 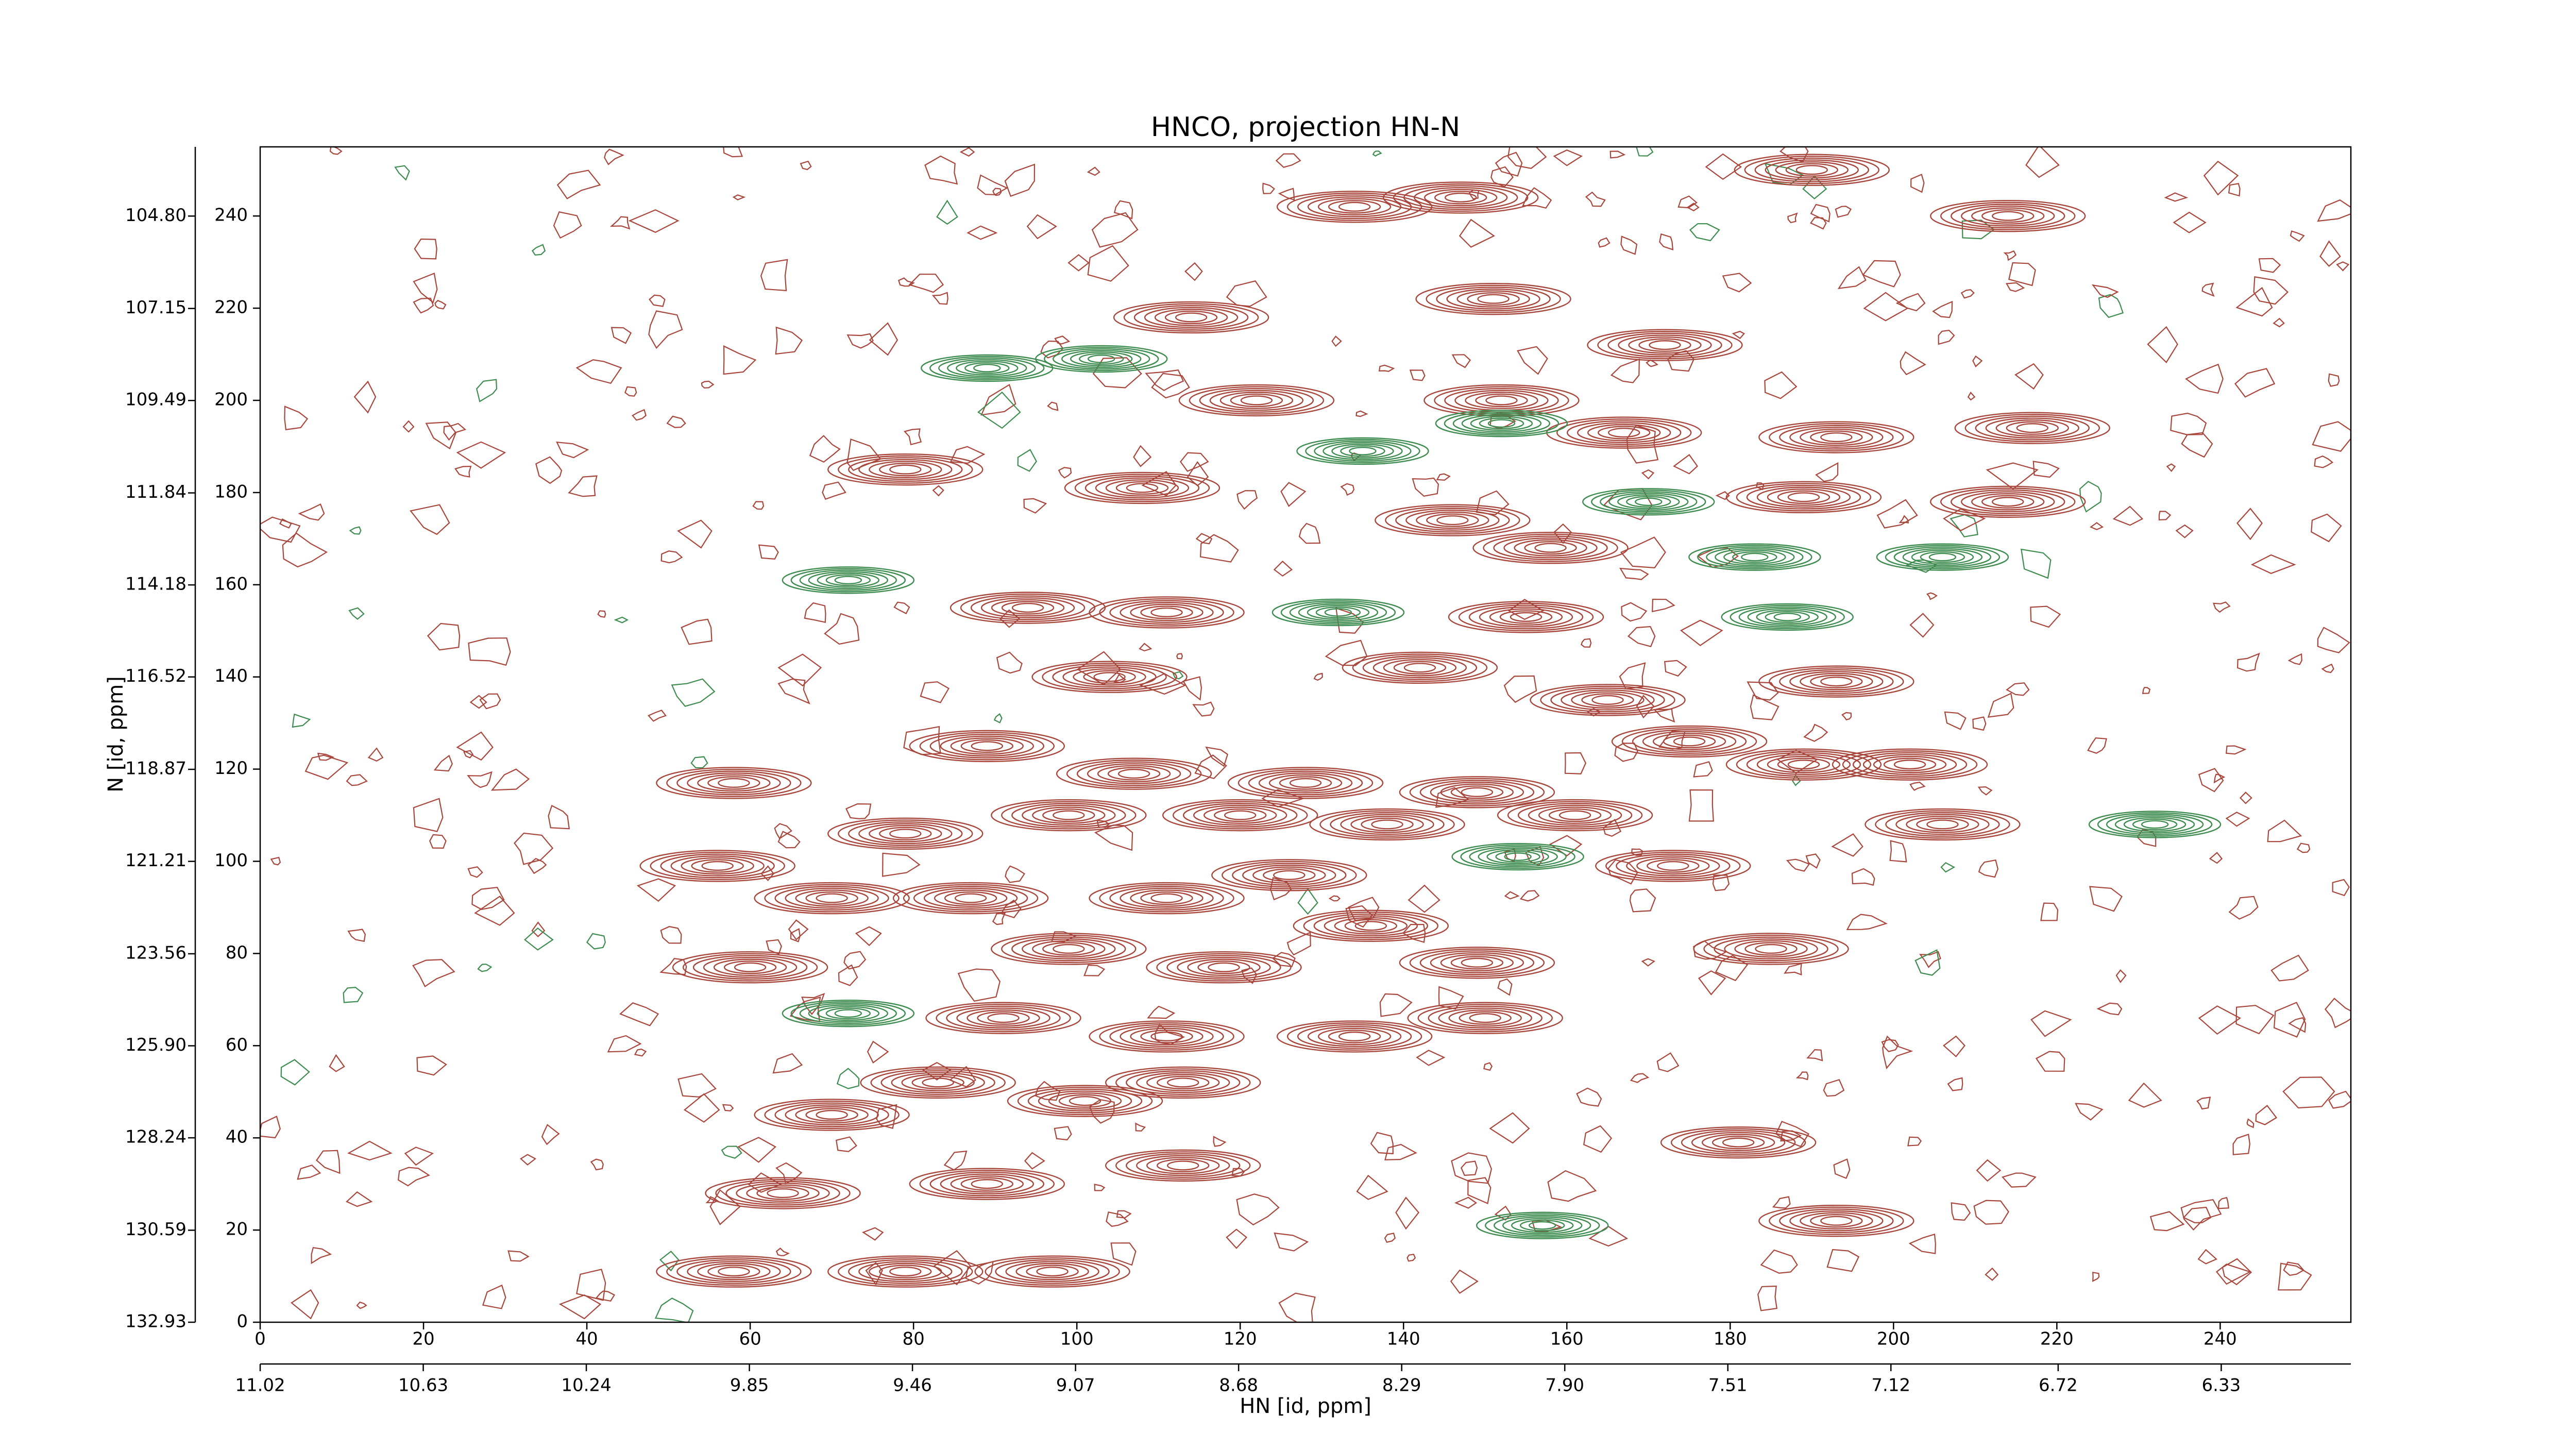 What do you see at coordinates (1403, 1339) in the screenshot?
I see `x-tick-label: 140` at bounding box center [1403, 1339].